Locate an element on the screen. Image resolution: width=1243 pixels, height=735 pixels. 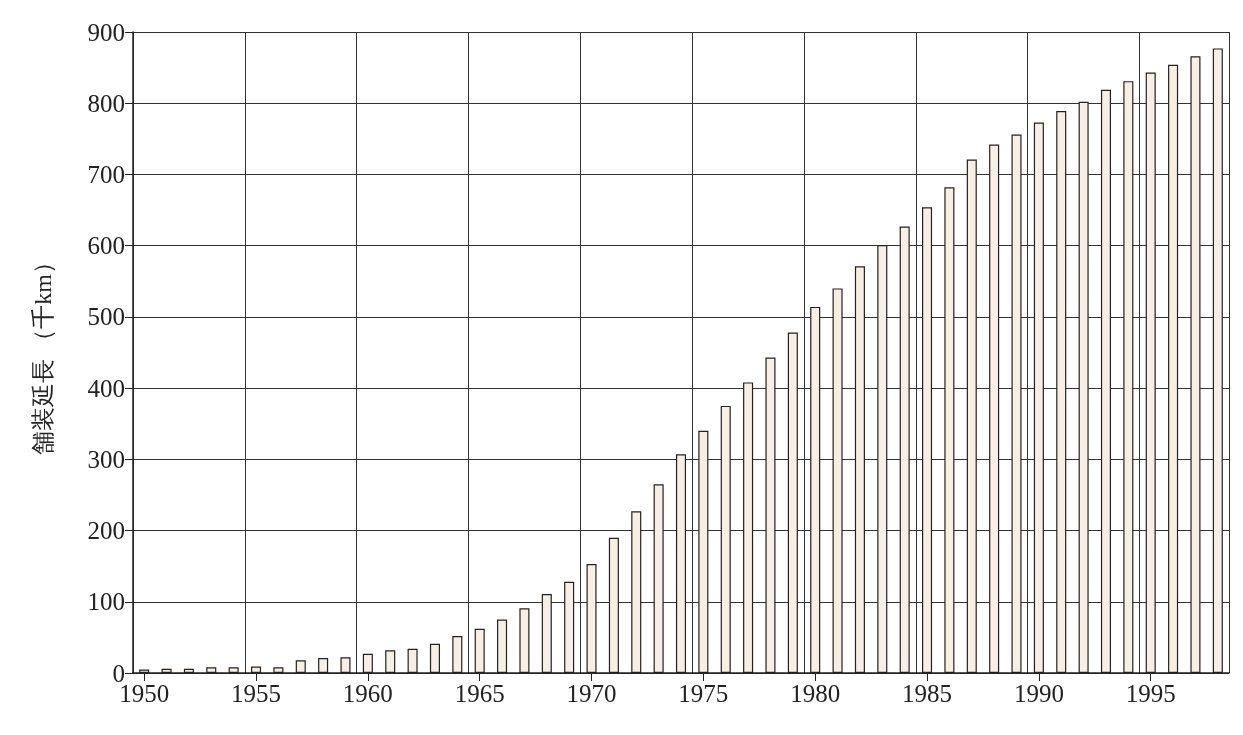
x-tick-label: 1975 is located at coordinates (703, 693).